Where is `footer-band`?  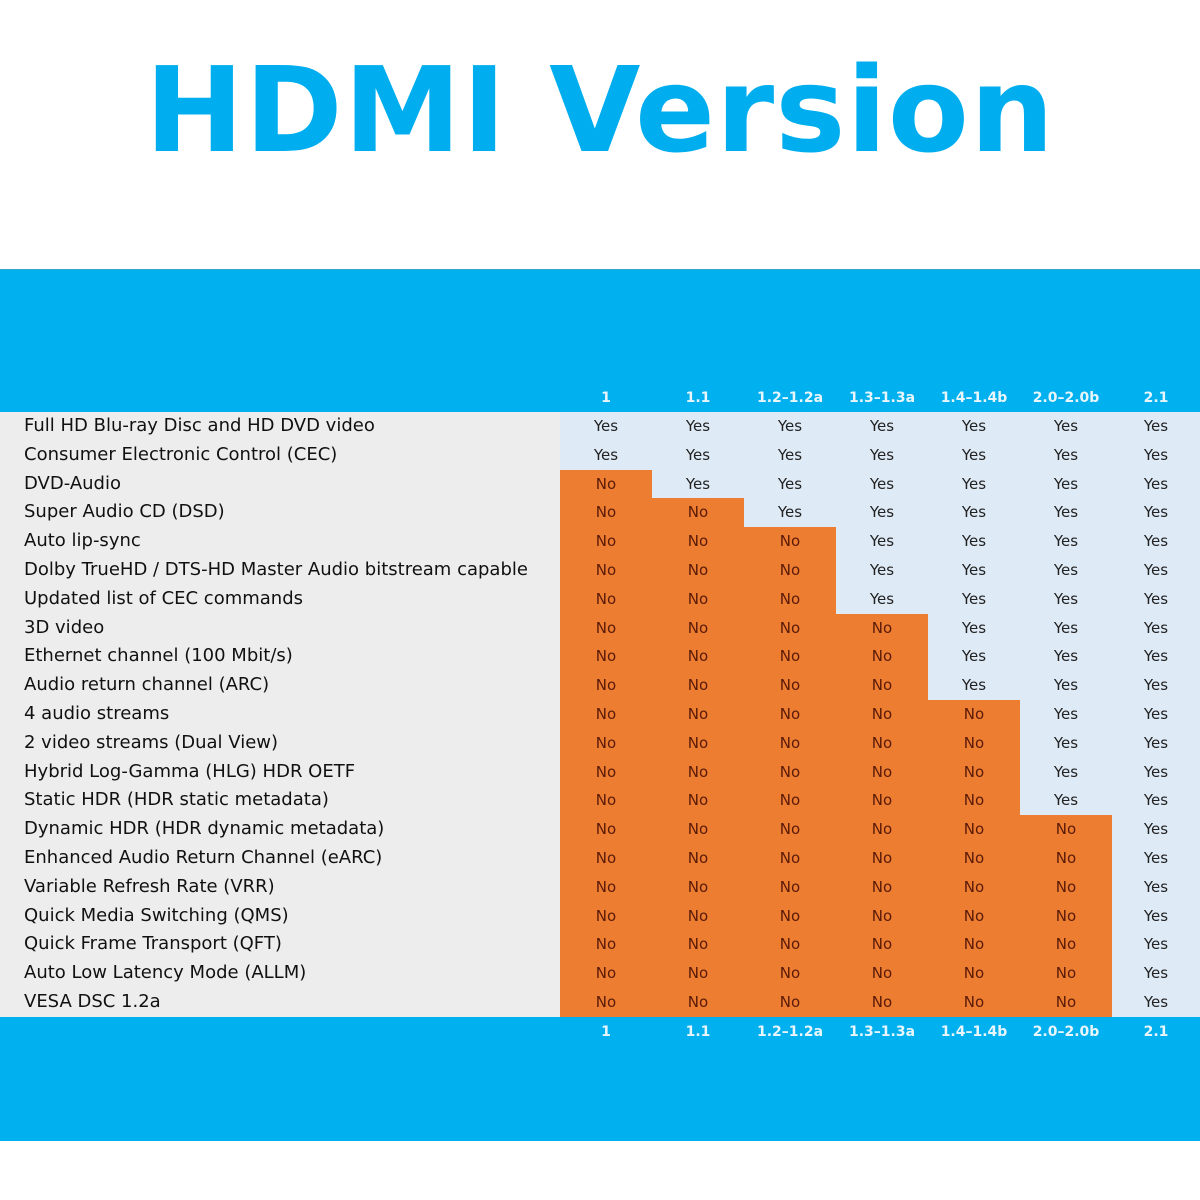
footer-band is located at coordinates (600, 1079).